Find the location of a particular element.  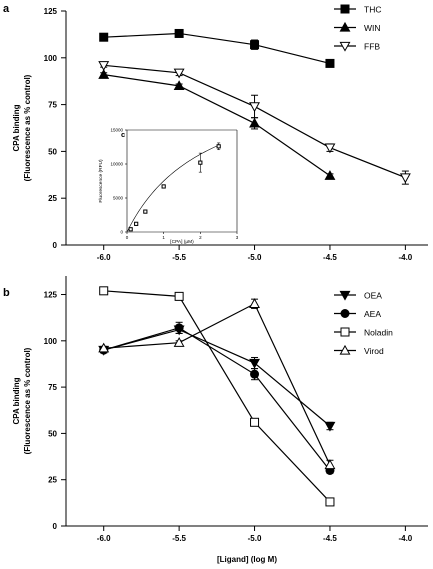

fit-curve is located at coordinates (172, 188).